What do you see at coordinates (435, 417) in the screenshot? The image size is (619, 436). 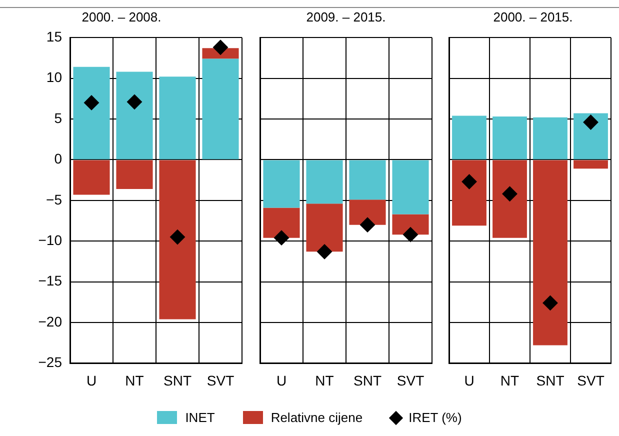 I see `legend-label: IRET (%)` at bounding box center [435, 417].